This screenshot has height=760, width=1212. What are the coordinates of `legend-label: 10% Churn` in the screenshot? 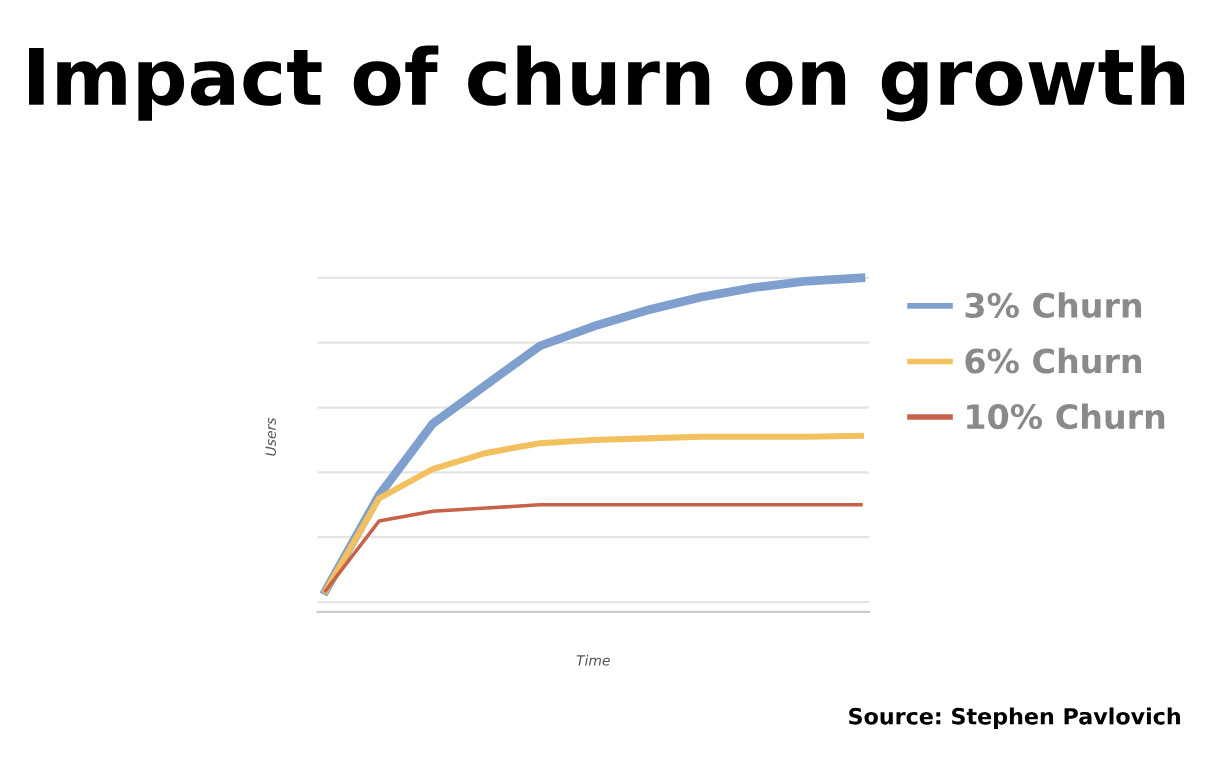 It's located at (1066, 416).